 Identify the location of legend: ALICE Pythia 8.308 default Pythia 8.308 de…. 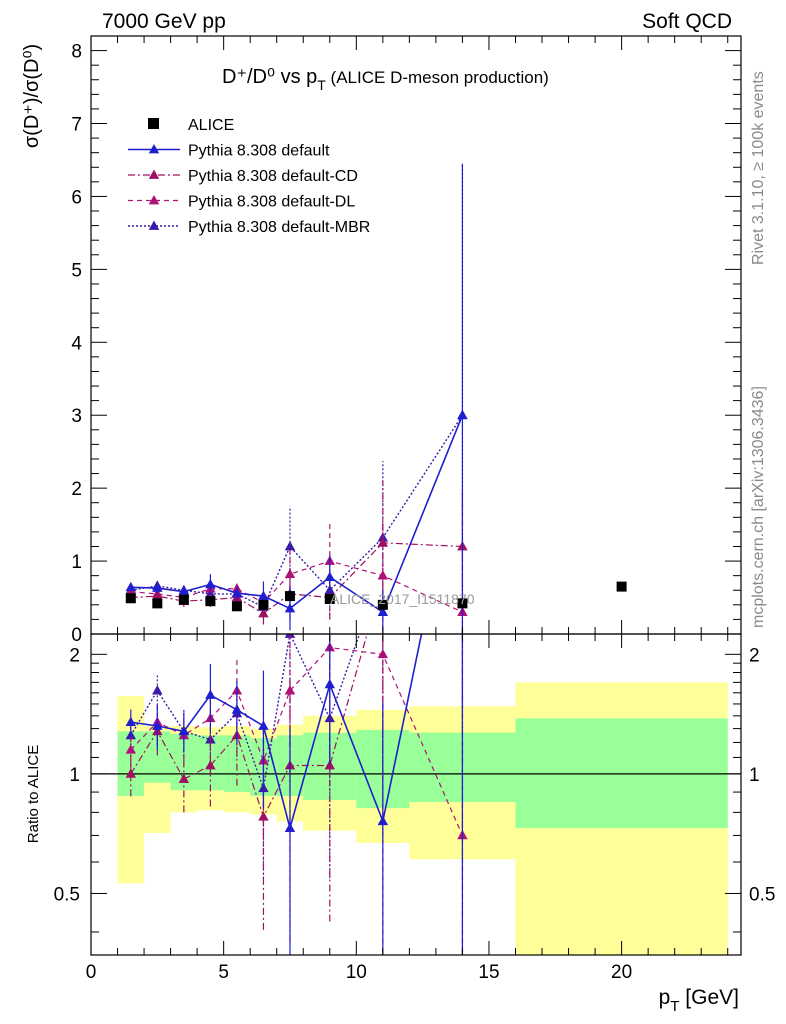
(249, 176).